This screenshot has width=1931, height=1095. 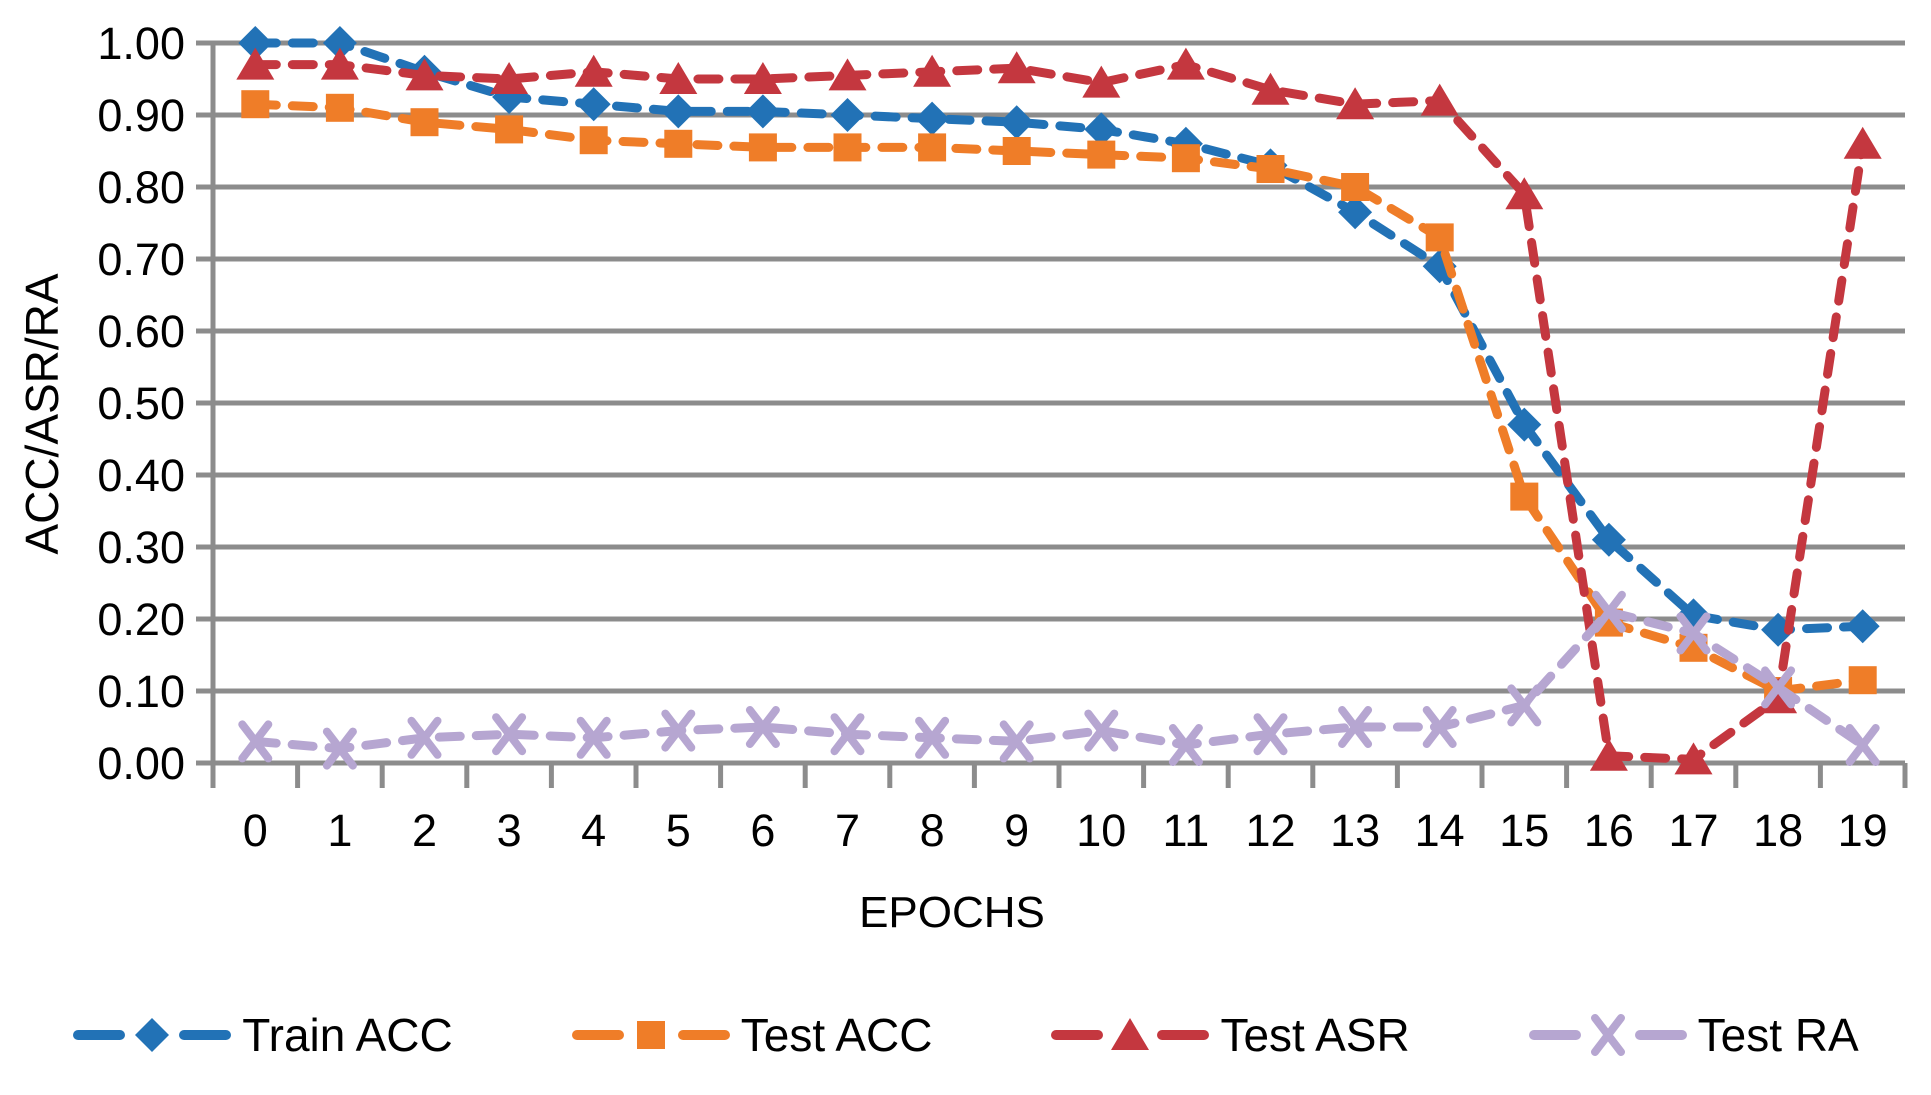 I want to click on x-tick-label: 19, so click(x=1863, y=830).